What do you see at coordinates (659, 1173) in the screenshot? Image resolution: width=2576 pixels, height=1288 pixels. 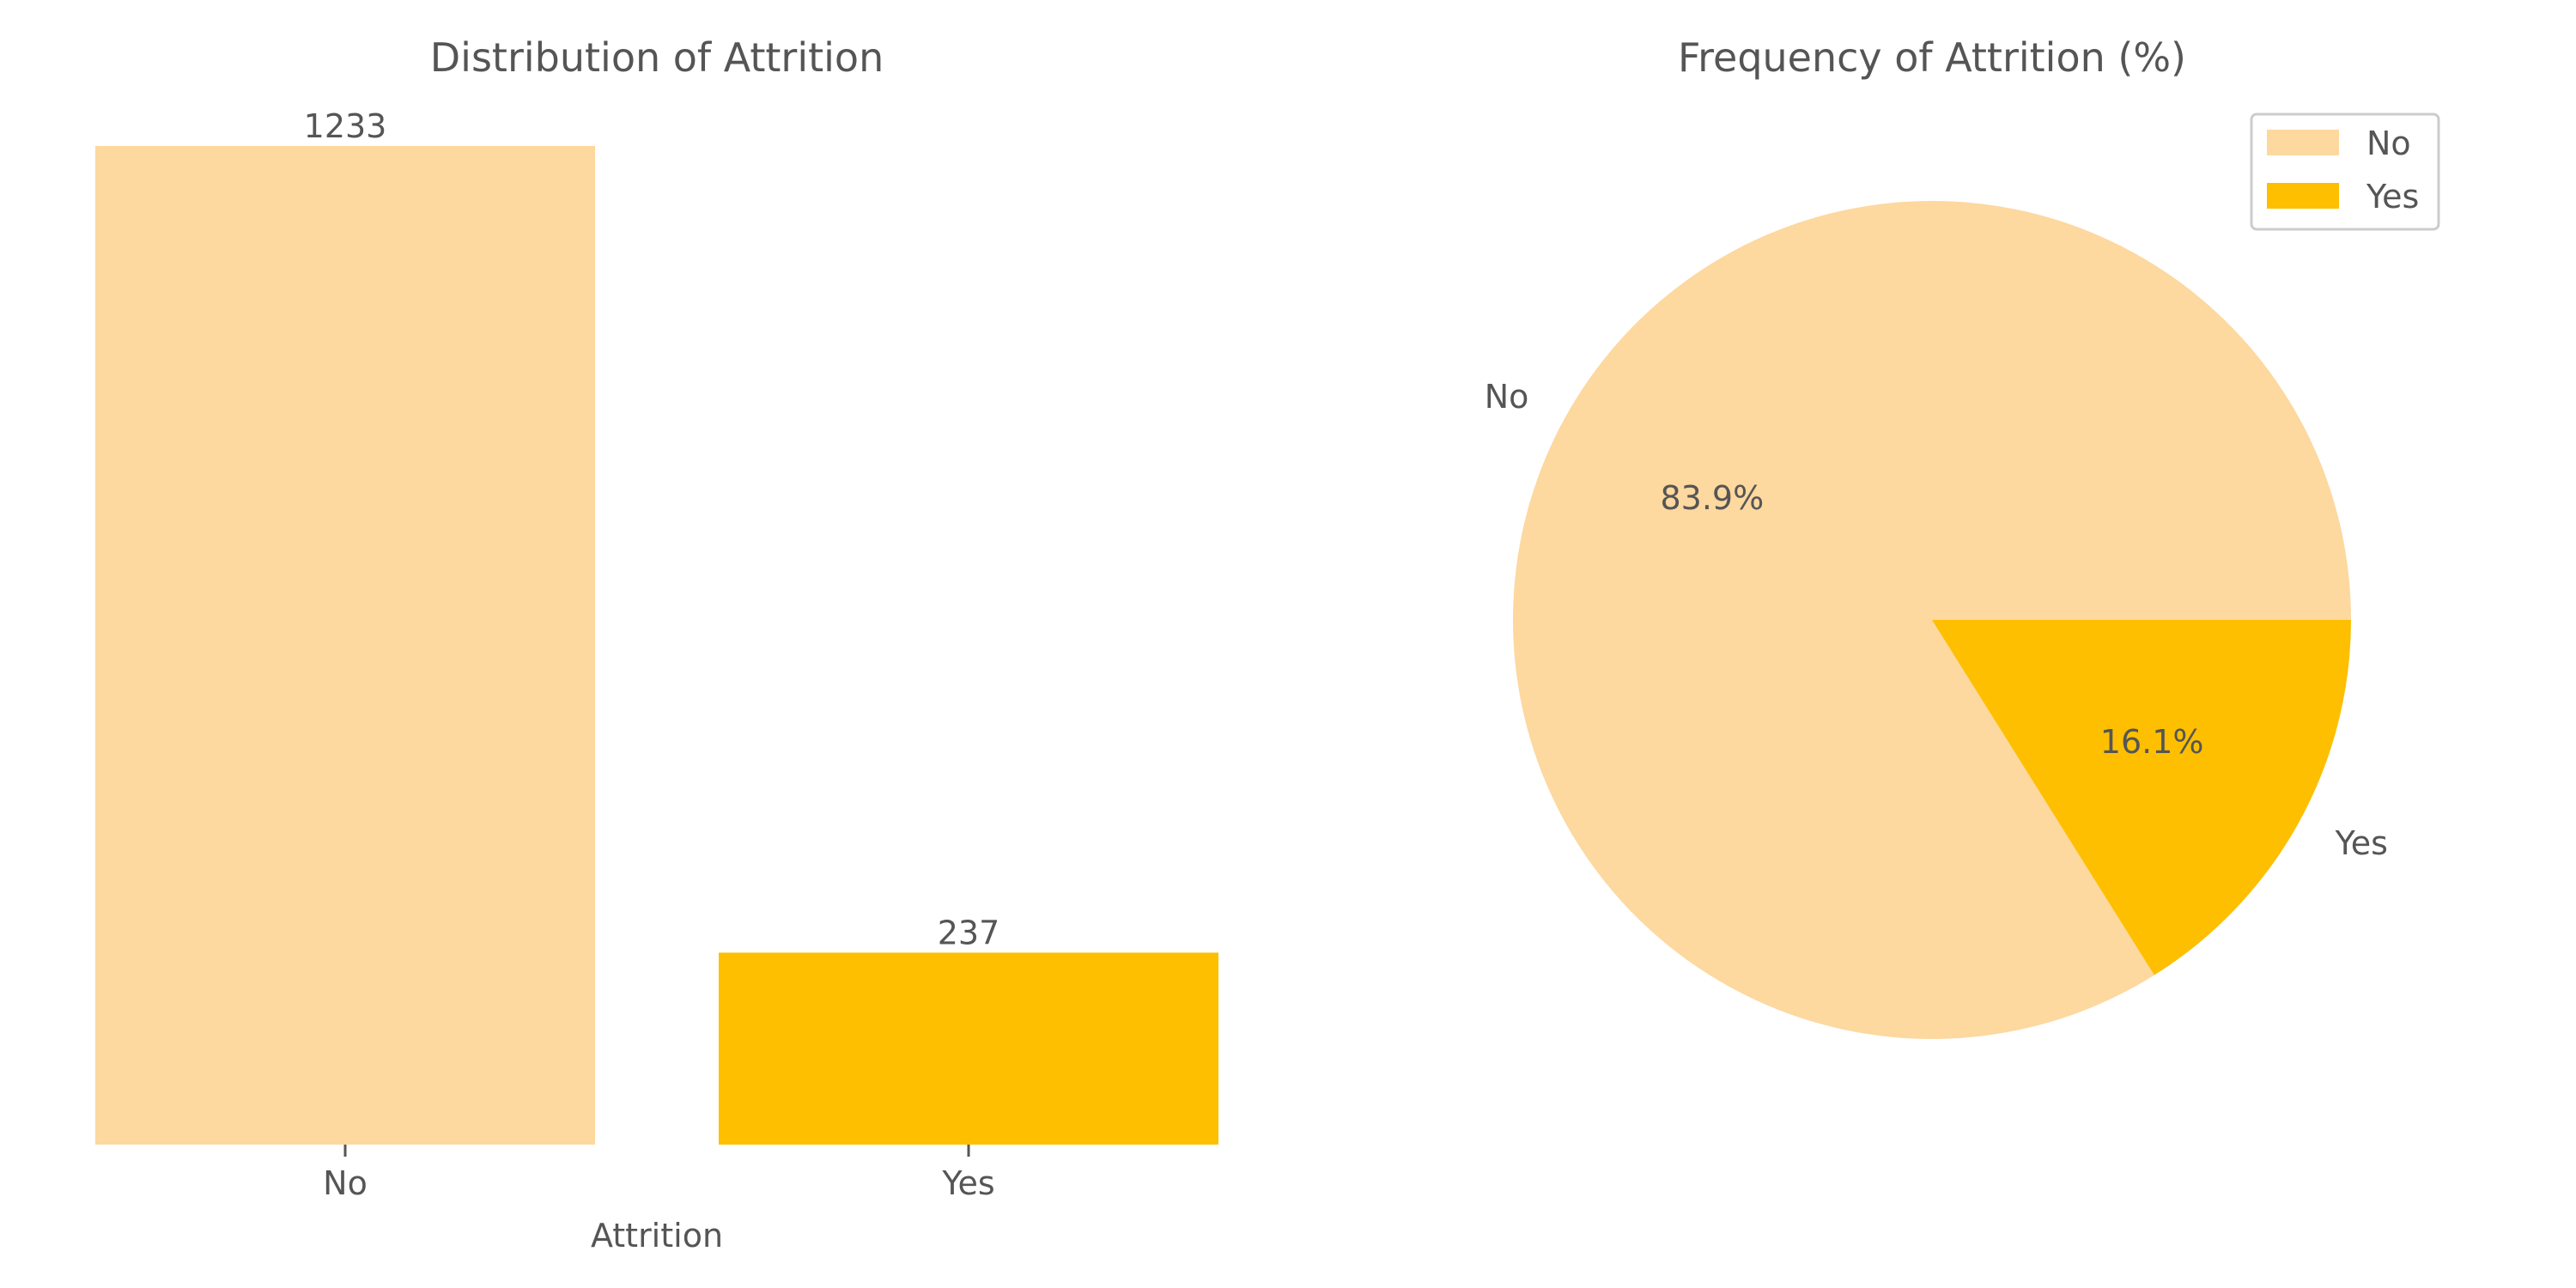 I see `x-axis-ticks: No Yes` at bounding box center [659, 1173].